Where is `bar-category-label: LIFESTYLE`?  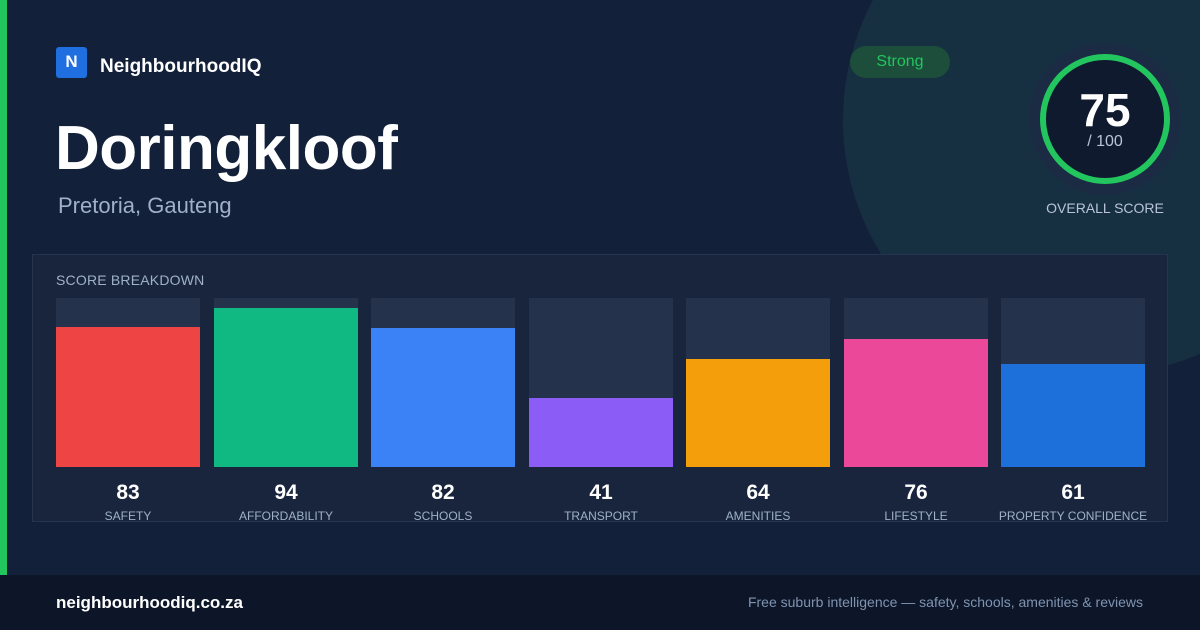
bar-category-label: LIFESTYLE is located at coordinates (916, 516).